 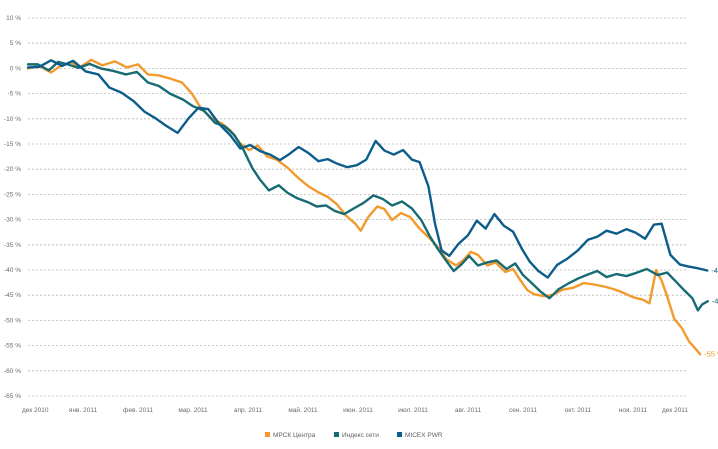 What do you see at coordinates (675, 410) in the screenshot?
I see `x-tick-label: дек 2011` at bounding box center [675, 410].